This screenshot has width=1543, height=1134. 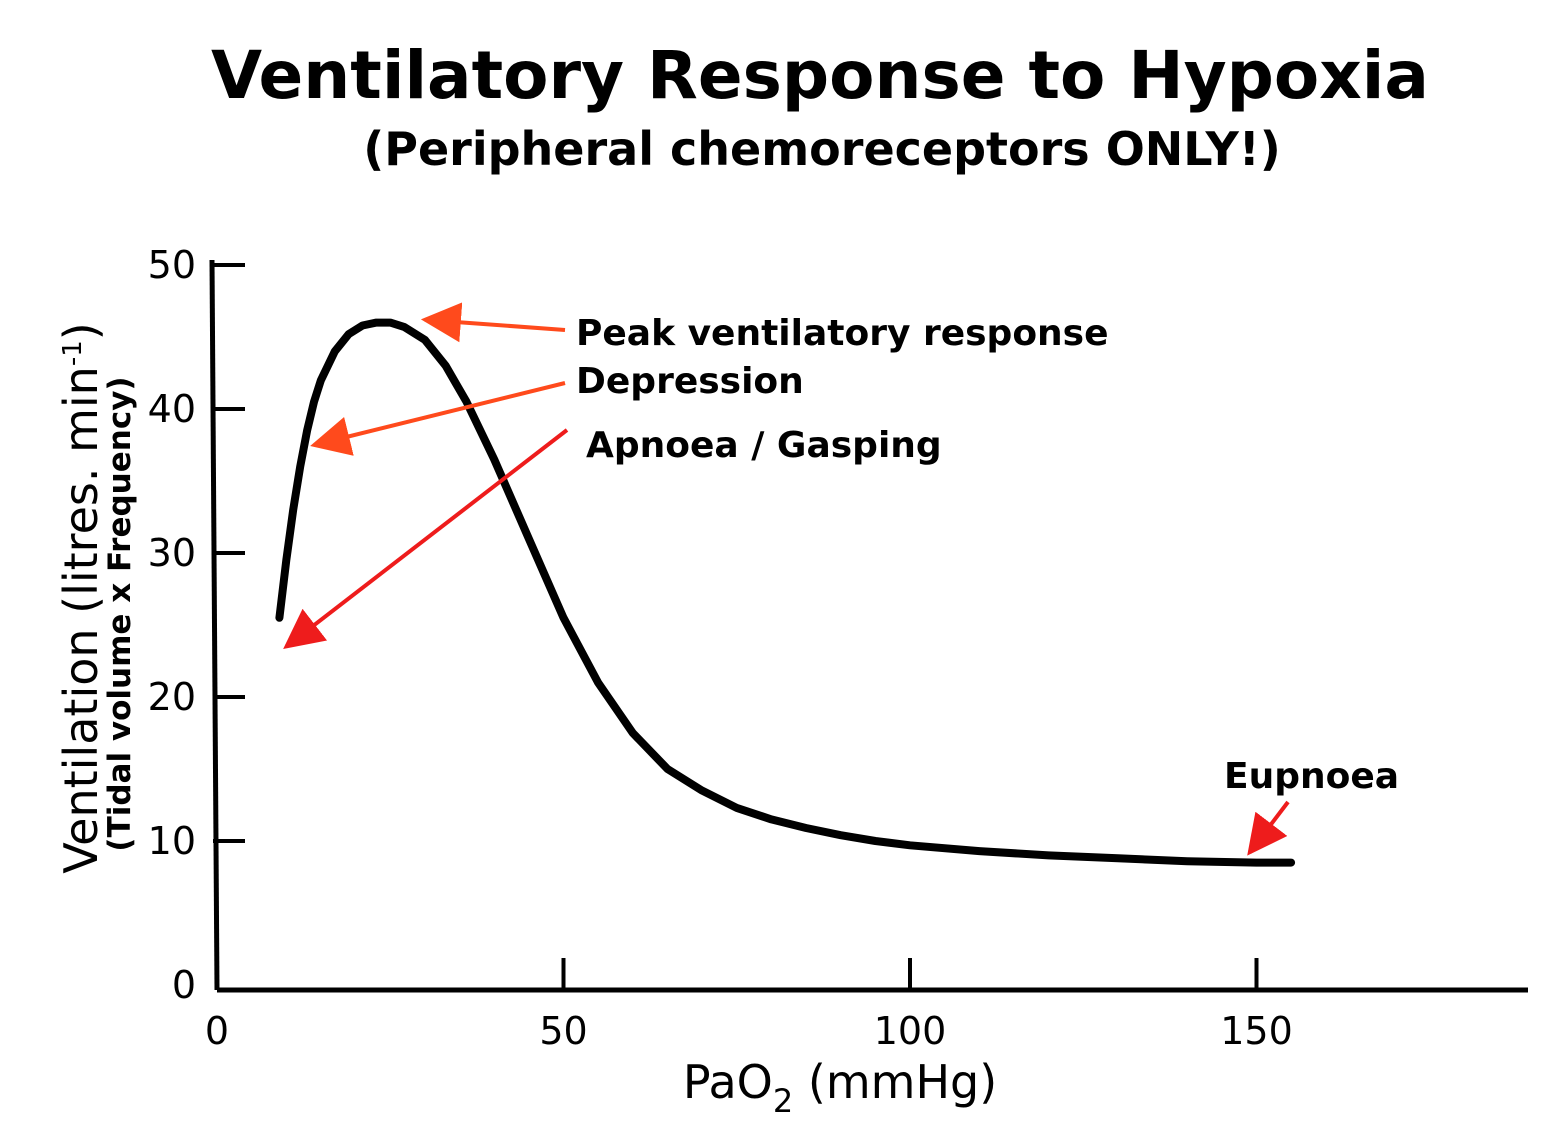 I want to click on x-axis-label: PaO2 (mmHg), so click(x=840, y=1087).